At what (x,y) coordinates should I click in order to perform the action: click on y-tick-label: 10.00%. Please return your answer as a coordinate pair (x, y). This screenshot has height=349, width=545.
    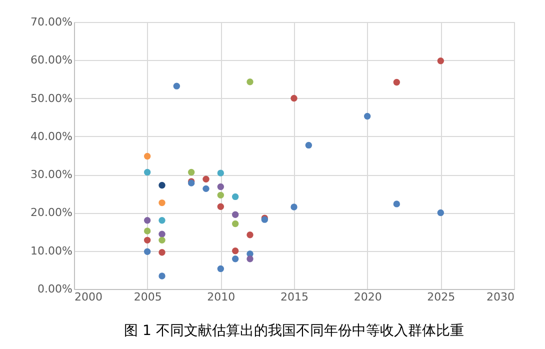
    Looking at the image, I should click on (51, 251).